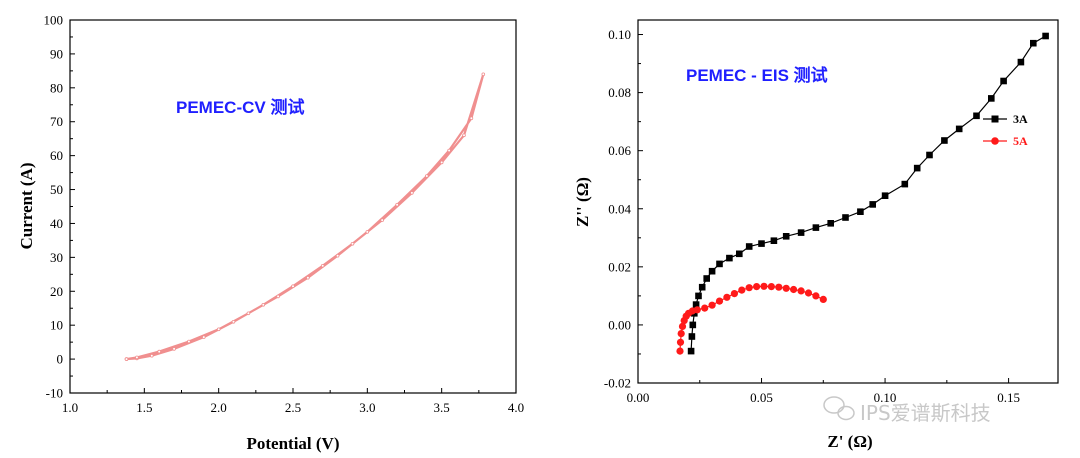 This screenshot has width=1080, height=458. Describe the element at coordinates (617, 383) in the screenshot. I see `eis-y-tick-label: -0.02` at that location.